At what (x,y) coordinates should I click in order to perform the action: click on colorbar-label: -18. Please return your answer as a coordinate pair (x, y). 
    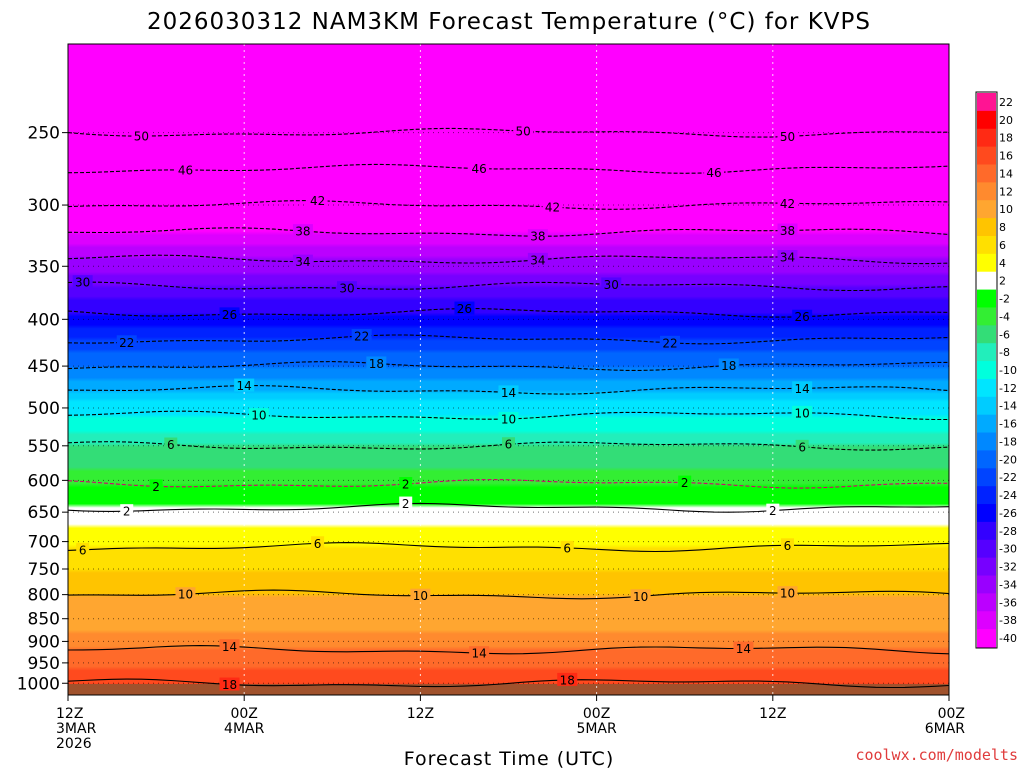
    Looking at the image, I should click on (1008, 441).